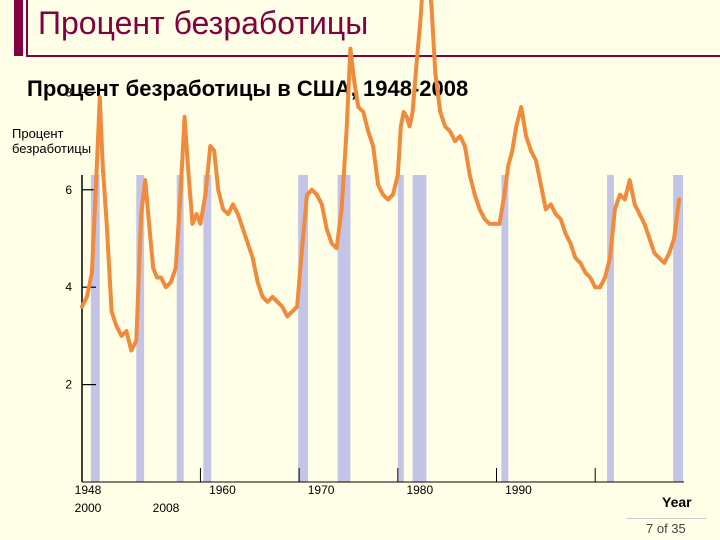 The height and width of the screenshot is (540, 720). What do you see at coordinates (88, 490) in the screenshot?
I see `x-tick-label-1948: 1948` at bounding box center [88, 490].